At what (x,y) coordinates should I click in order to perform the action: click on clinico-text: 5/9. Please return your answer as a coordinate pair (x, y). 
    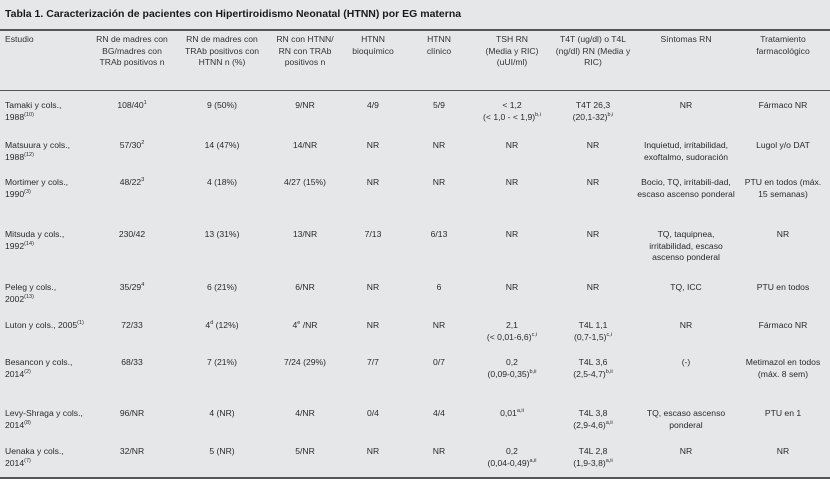
    Looking at the image, I should click on (439, 105).